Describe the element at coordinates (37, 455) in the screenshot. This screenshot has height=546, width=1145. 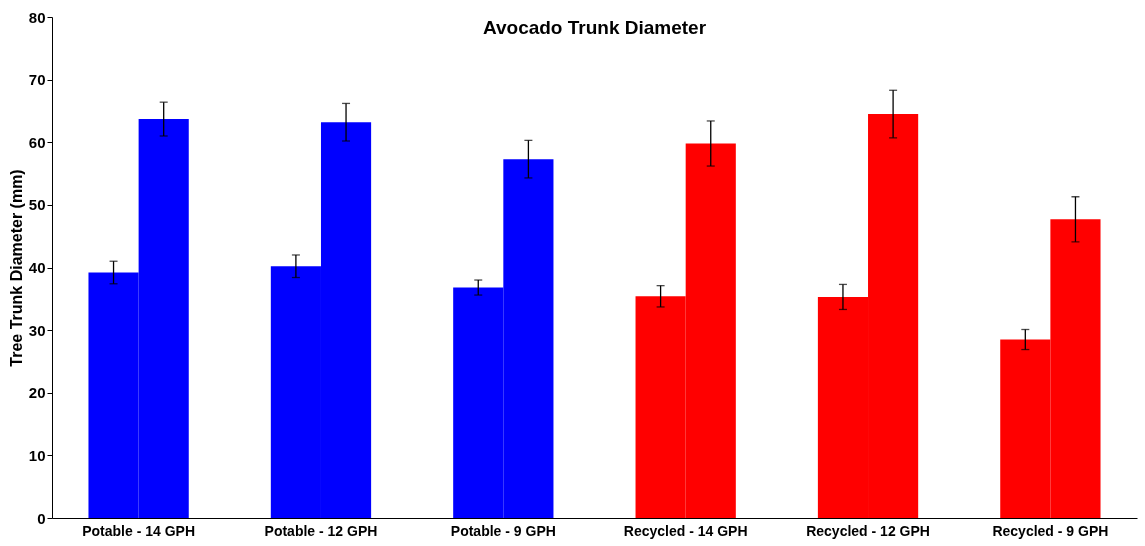
I see `y-tick-label: 10` at that location.